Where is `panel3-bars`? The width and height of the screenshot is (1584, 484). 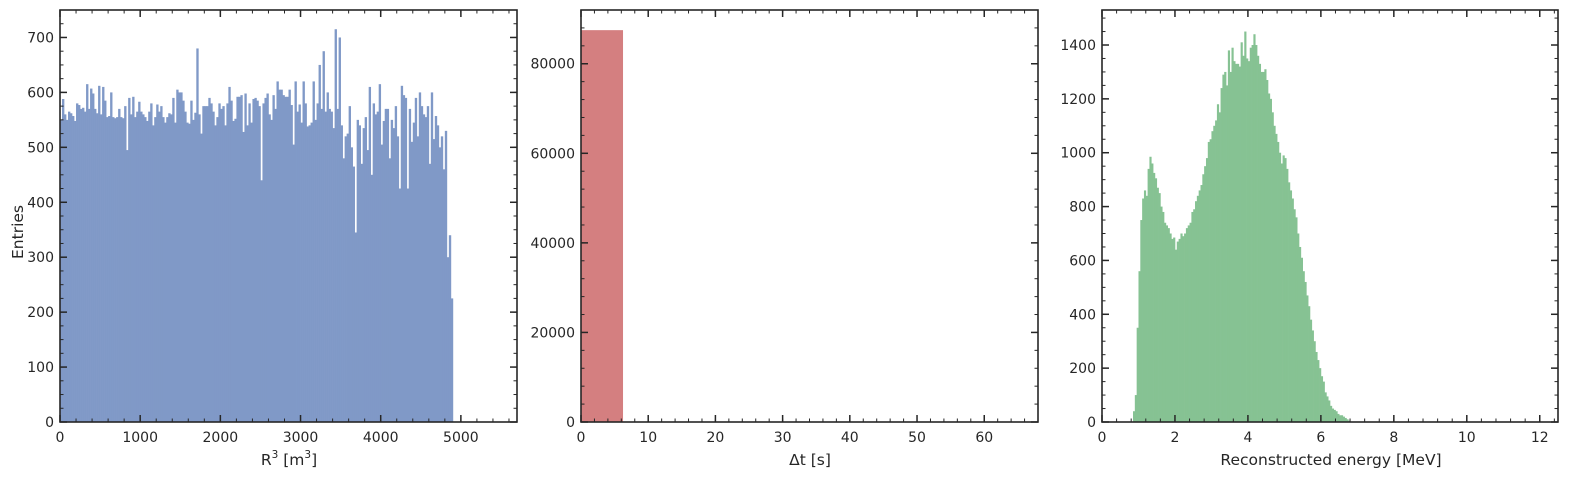
panel3-bars is located at coordinates (1242, 227).